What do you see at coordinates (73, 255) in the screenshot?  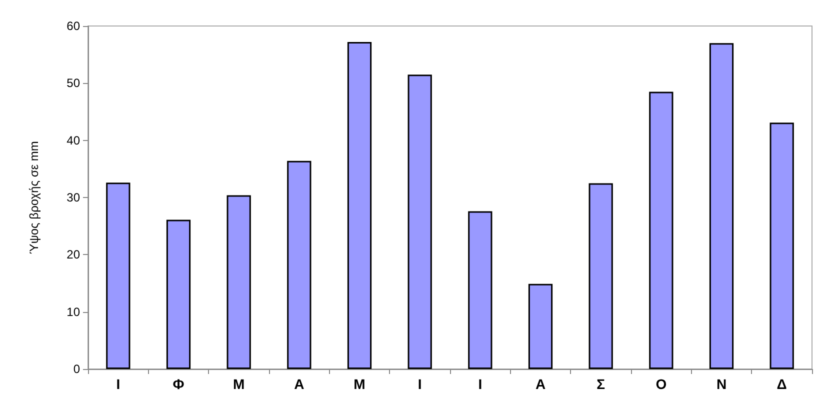 I see `y-tick-label: 20` at bounding box center [73, 255].